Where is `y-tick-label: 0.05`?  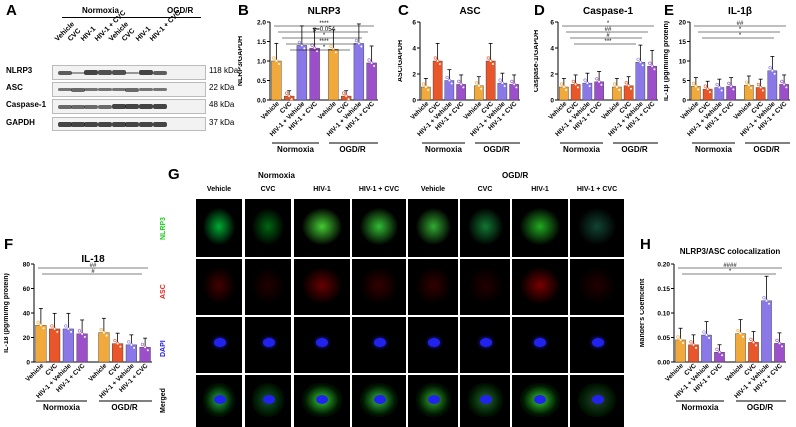
y-tick-label: 0.05 is located at coordinates (663, 338).